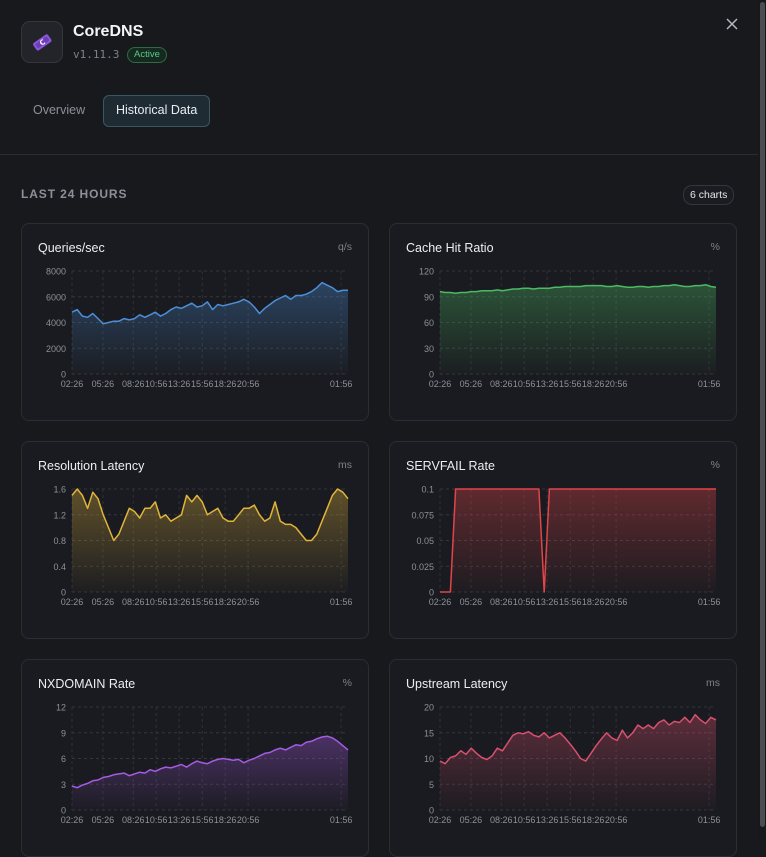 The image size is (766, 857). I want to click on y-tick-label: 120, so click(426, 272).